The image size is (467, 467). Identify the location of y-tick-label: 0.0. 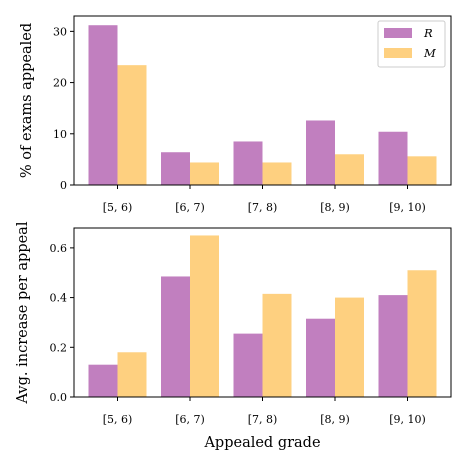
(59, 397).